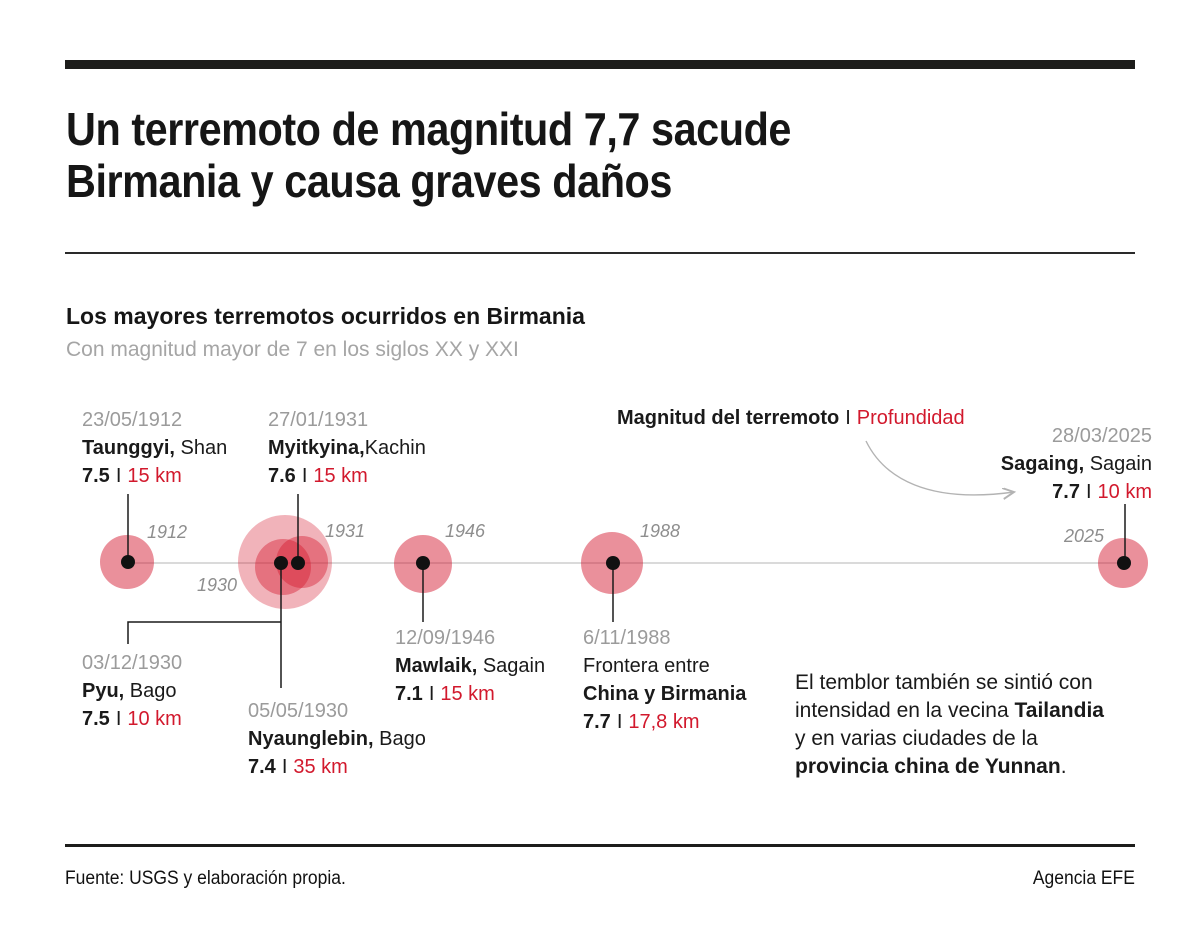 This screenshot has width=1200, height=926. What do you see at coordinates (429, 129) in the screenshot?
I see `page-title-line1: Un terremoto de magnitud 7,7 sacude` at bounding box center [429, 129].